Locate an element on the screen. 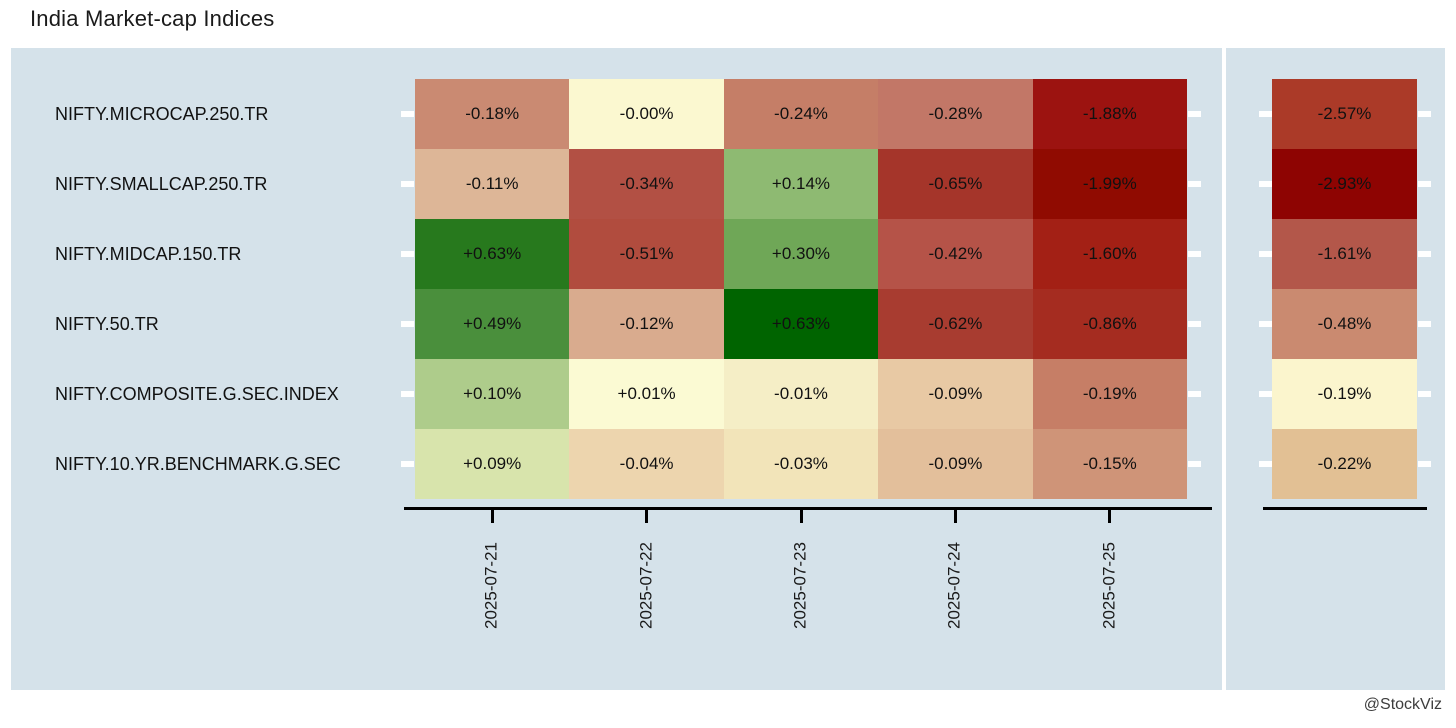 This screenshot has height=728, width=1456. row-label: NIFTY.MIDCAP.150.TR is located at coordinates (148, 253).